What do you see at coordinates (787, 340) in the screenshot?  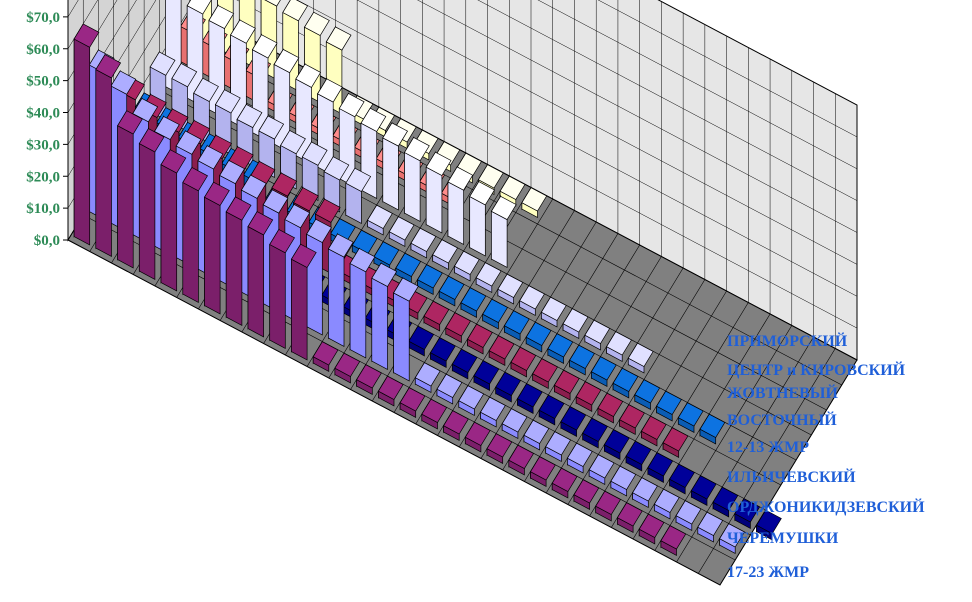 I see `series-label: ПРИМОРСКИЙ` at bounding box center [787, 340].